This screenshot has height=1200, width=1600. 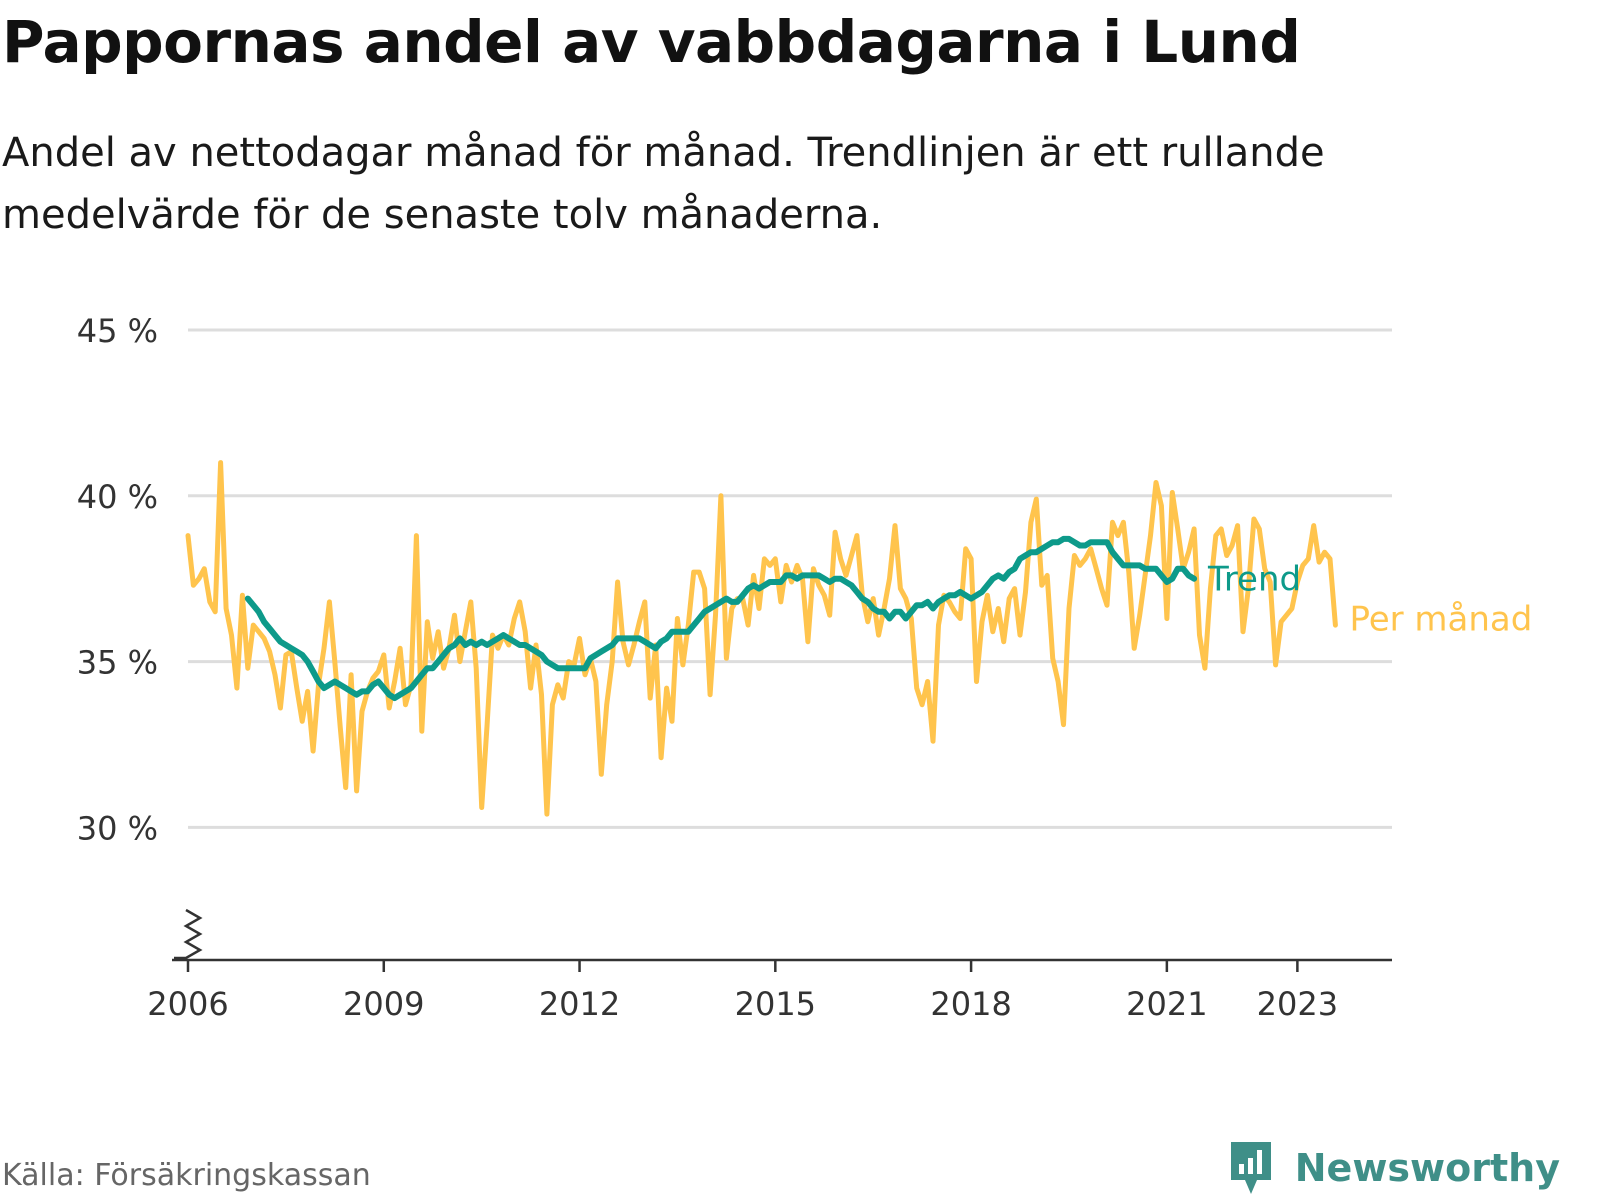 What do you see at coordinates (782, 935) in the screenshot?
I see `x-axis` at bounding box center [782, 935].